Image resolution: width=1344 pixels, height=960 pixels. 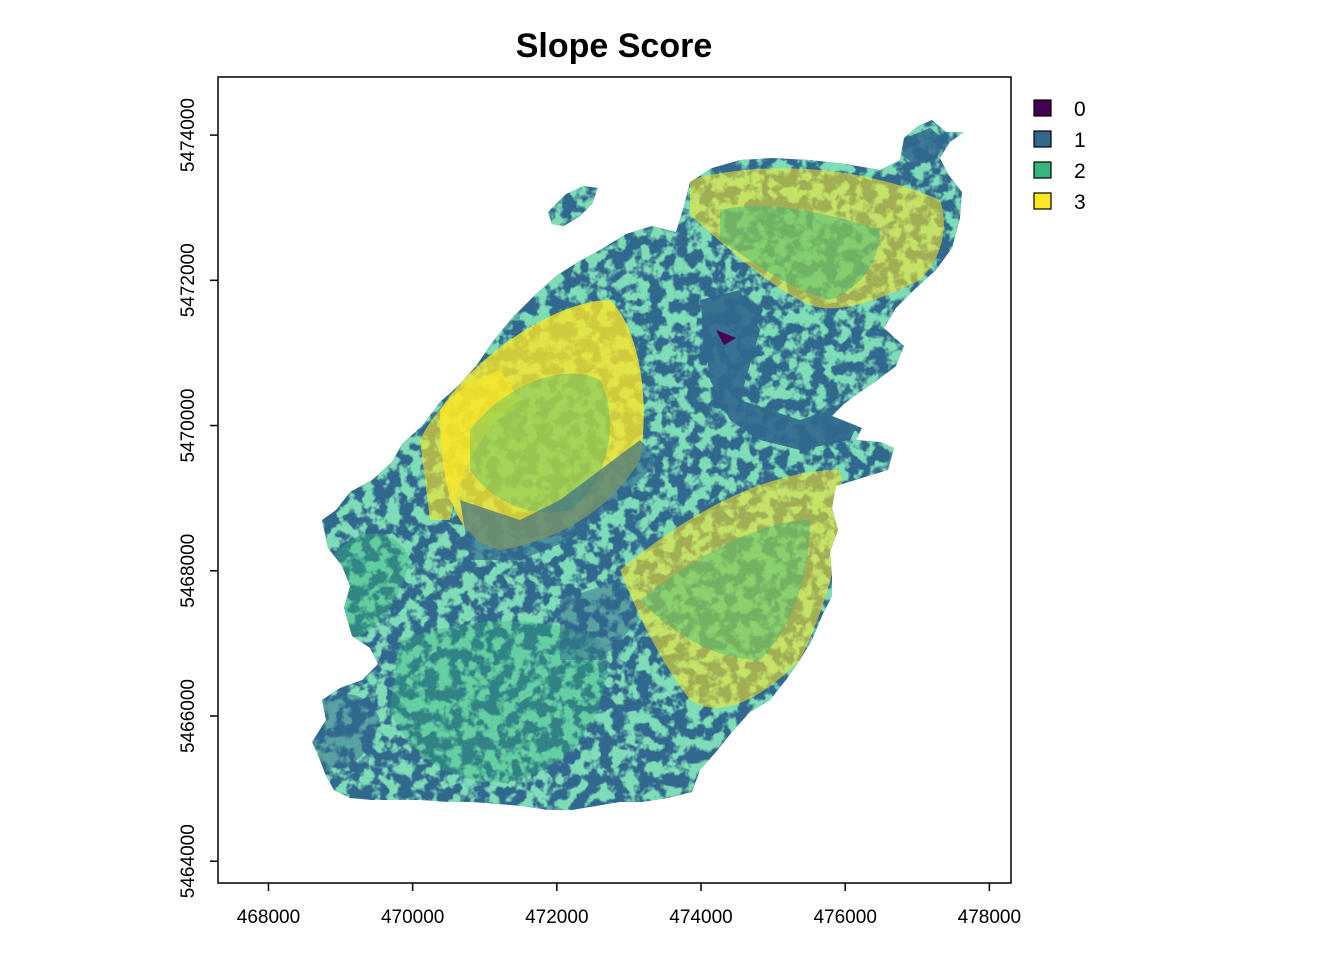 I want to click on y-tick-label: 5468000, so click(x=188, y=571).